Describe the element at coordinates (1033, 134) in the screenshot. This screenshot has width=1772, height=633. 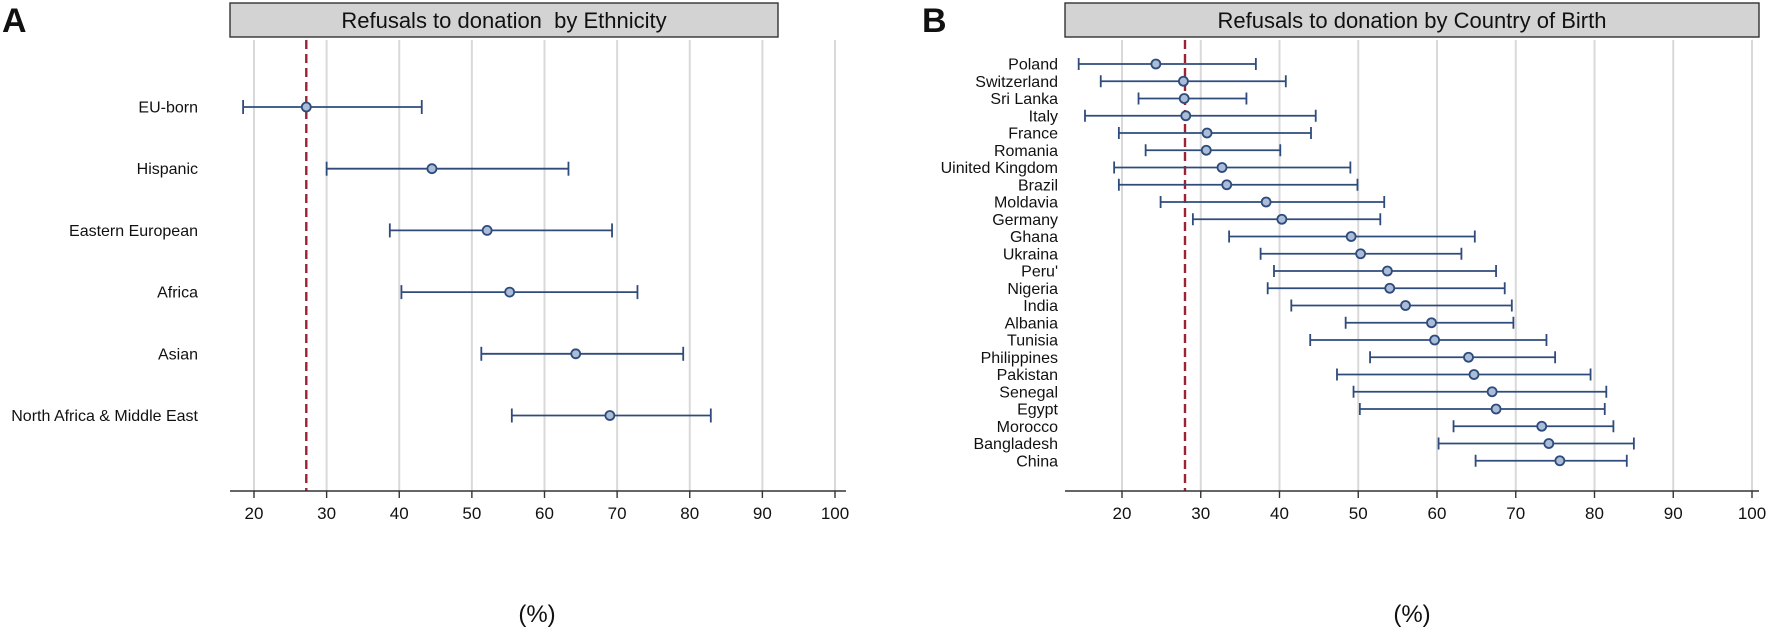
I see `category-label: France` at that location.